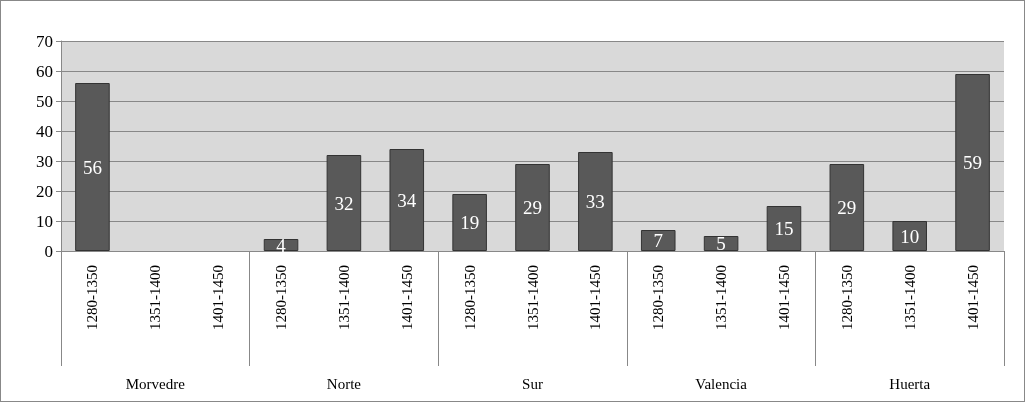 This screenshot has width=1025, height=402. I want to click on text: Sur, so click(532, 383).